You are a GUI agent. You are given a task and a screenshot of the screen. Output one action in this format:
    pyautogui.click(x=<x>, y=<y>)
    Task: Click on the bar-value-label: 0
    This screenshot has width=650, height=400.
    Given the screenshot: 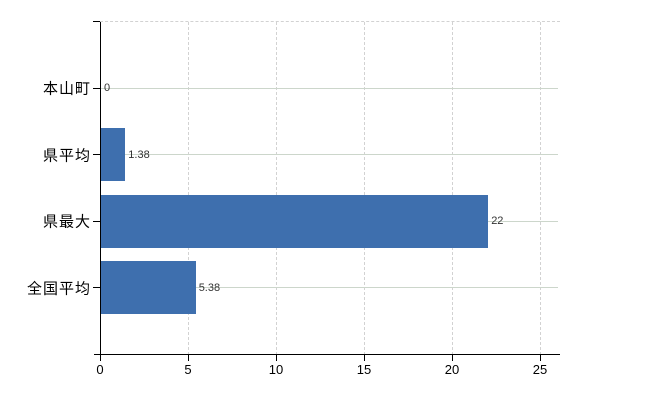 What is the action you would take?
    pyautogui.click(x=107, y=88)
    